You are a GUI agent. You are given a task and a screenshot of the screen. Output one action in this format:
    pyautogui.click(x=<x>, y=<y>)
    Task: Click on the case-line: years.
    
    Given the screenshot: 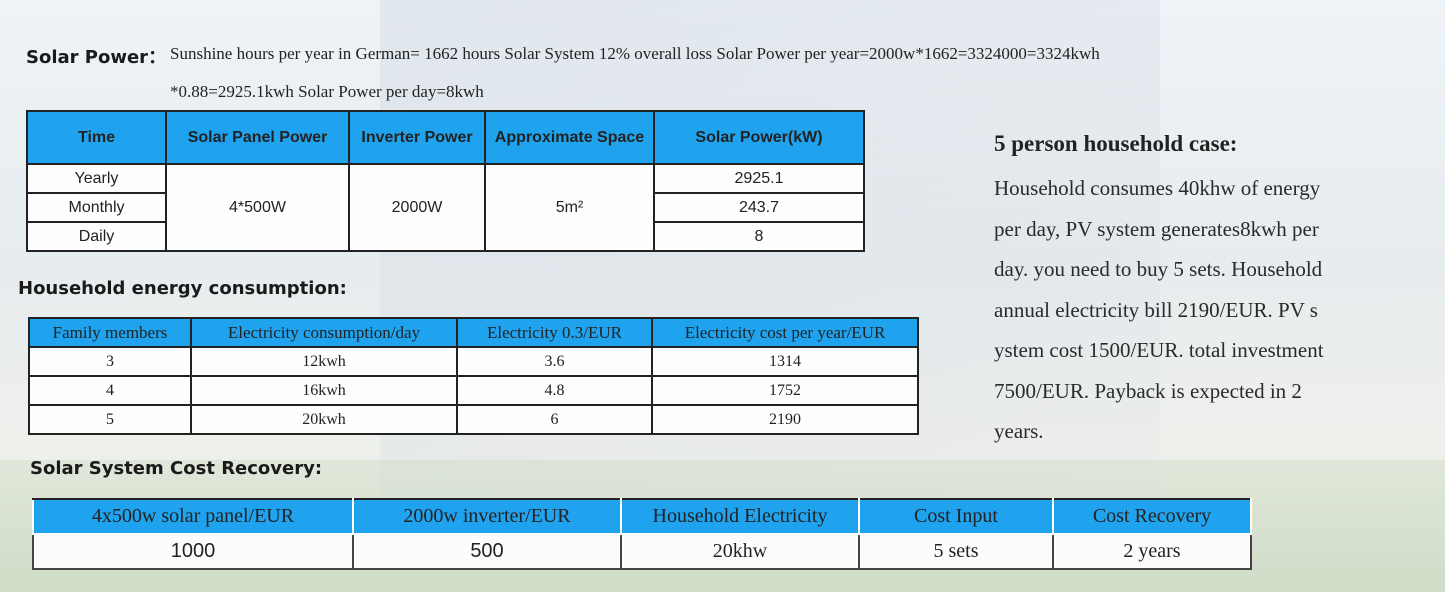 What is the action you would take?
    pyautogui.click(x=1019, y=431)
    